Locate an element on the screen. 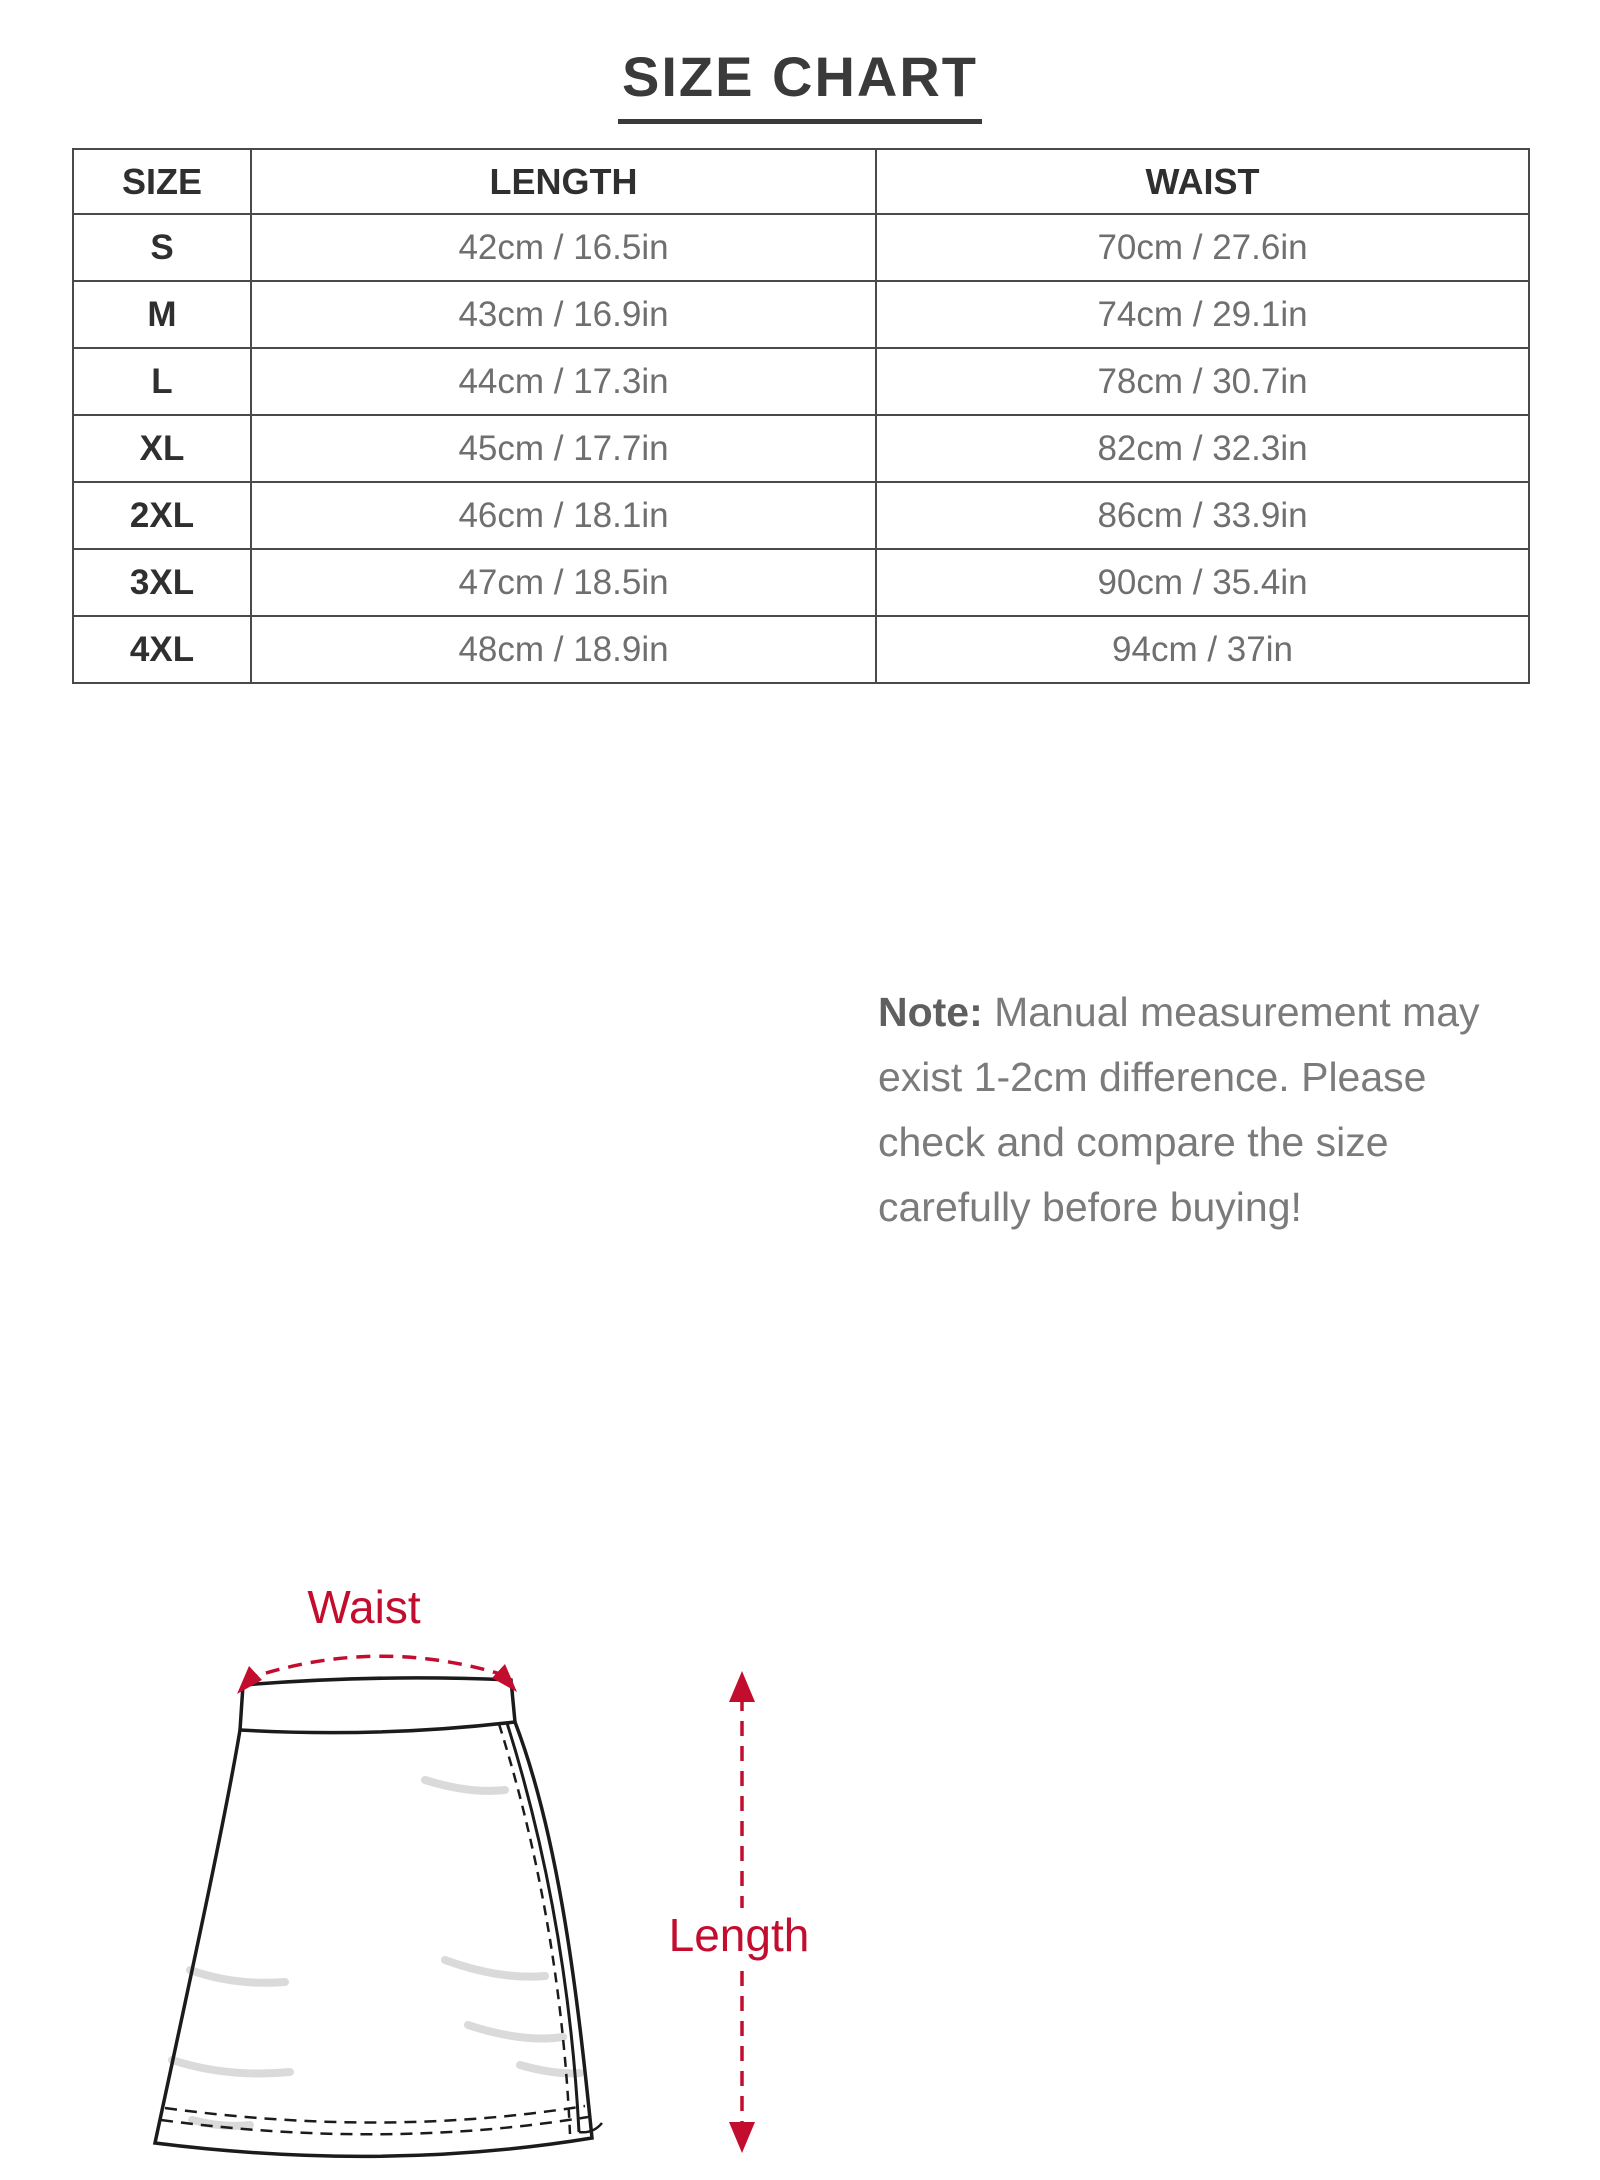 Image resolution: width=1600 pixels, height=2180 pixels. skirt-drawing is located at coordinates (377, 1906).